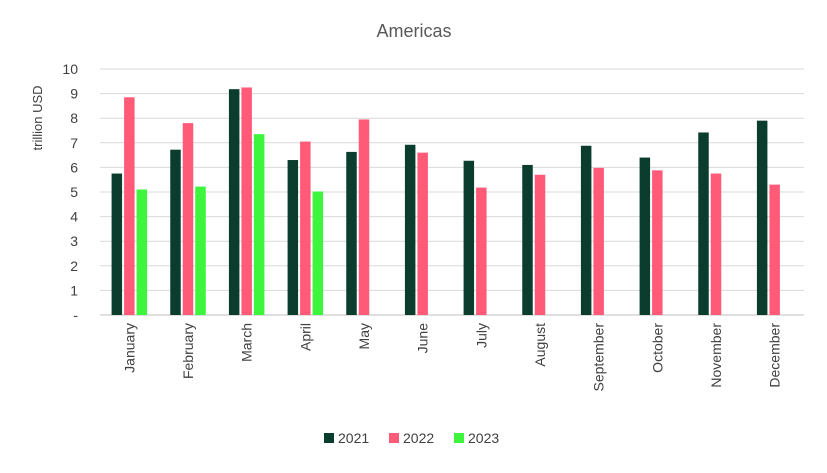 This screenshot has width=827, height=473. I want to click on y-tick-label: 2, so click(74, 266).